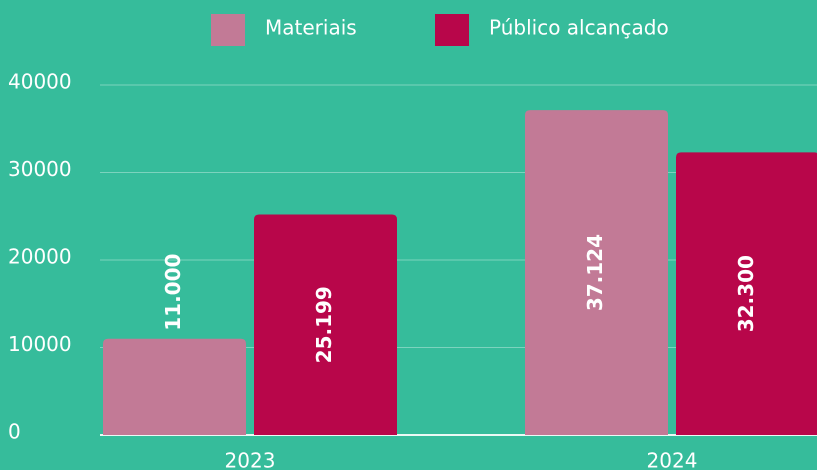 The height and width of the screenshot is (470, 817). I want to click on legend-label: Materiais, so click(311, 28).